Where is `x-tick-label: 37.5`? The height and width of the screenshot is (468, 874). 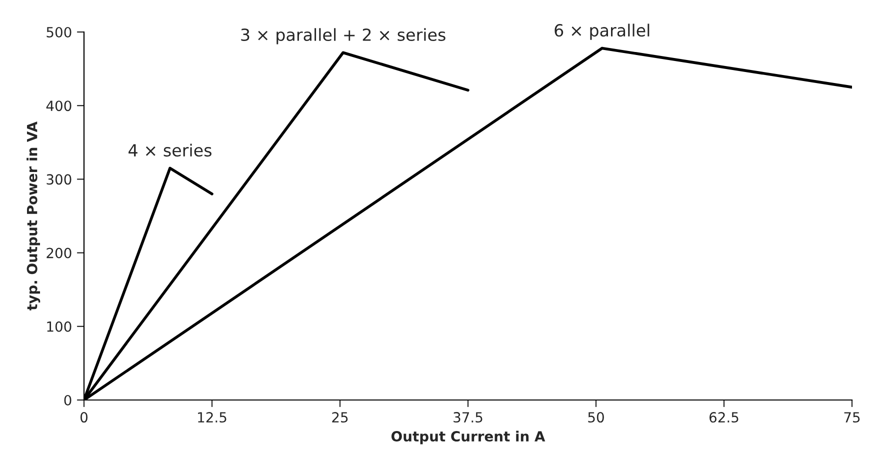 x-tick-label: 37.5 is located at coordinates (468, 417).